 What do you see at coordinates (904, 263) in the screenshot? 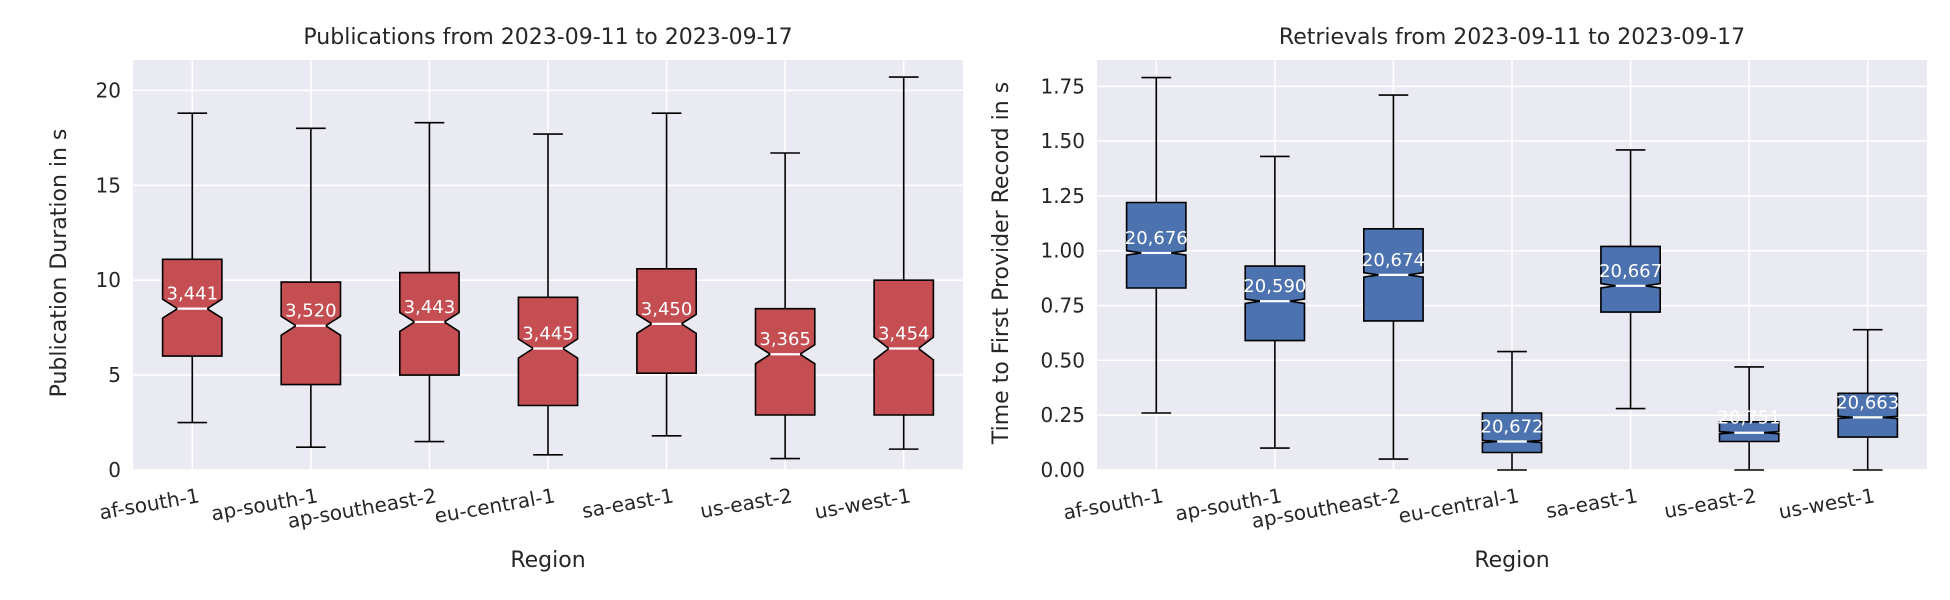
I see `box-us-west-1: 3,454` at bounding box center [904, 263].